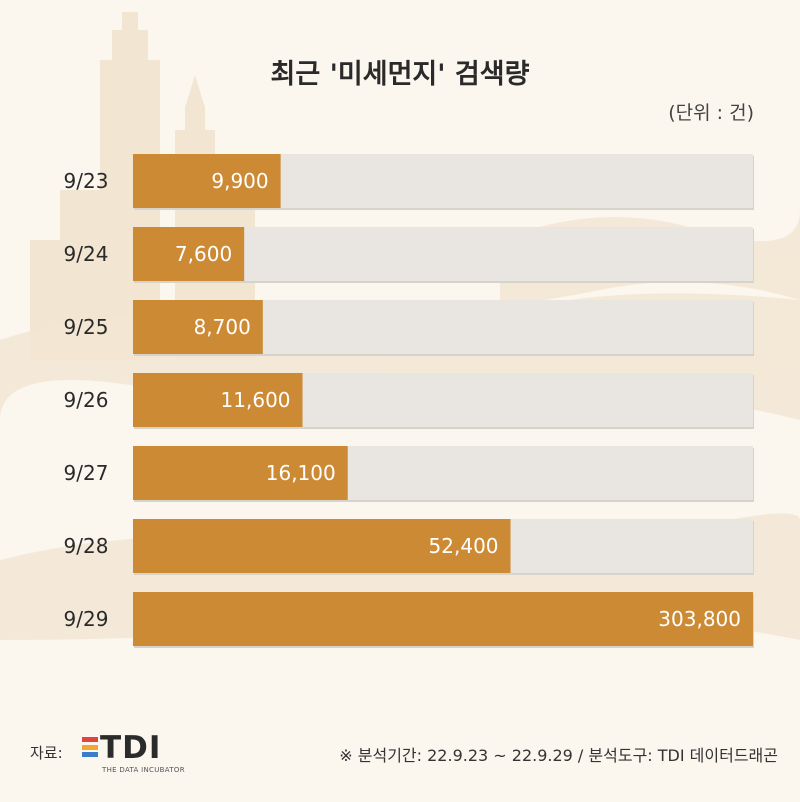 This screenshot has height=802, width=800. I want to click on tdi-logo: TDI THE DATA INCUBATOR, so click(142, 754).